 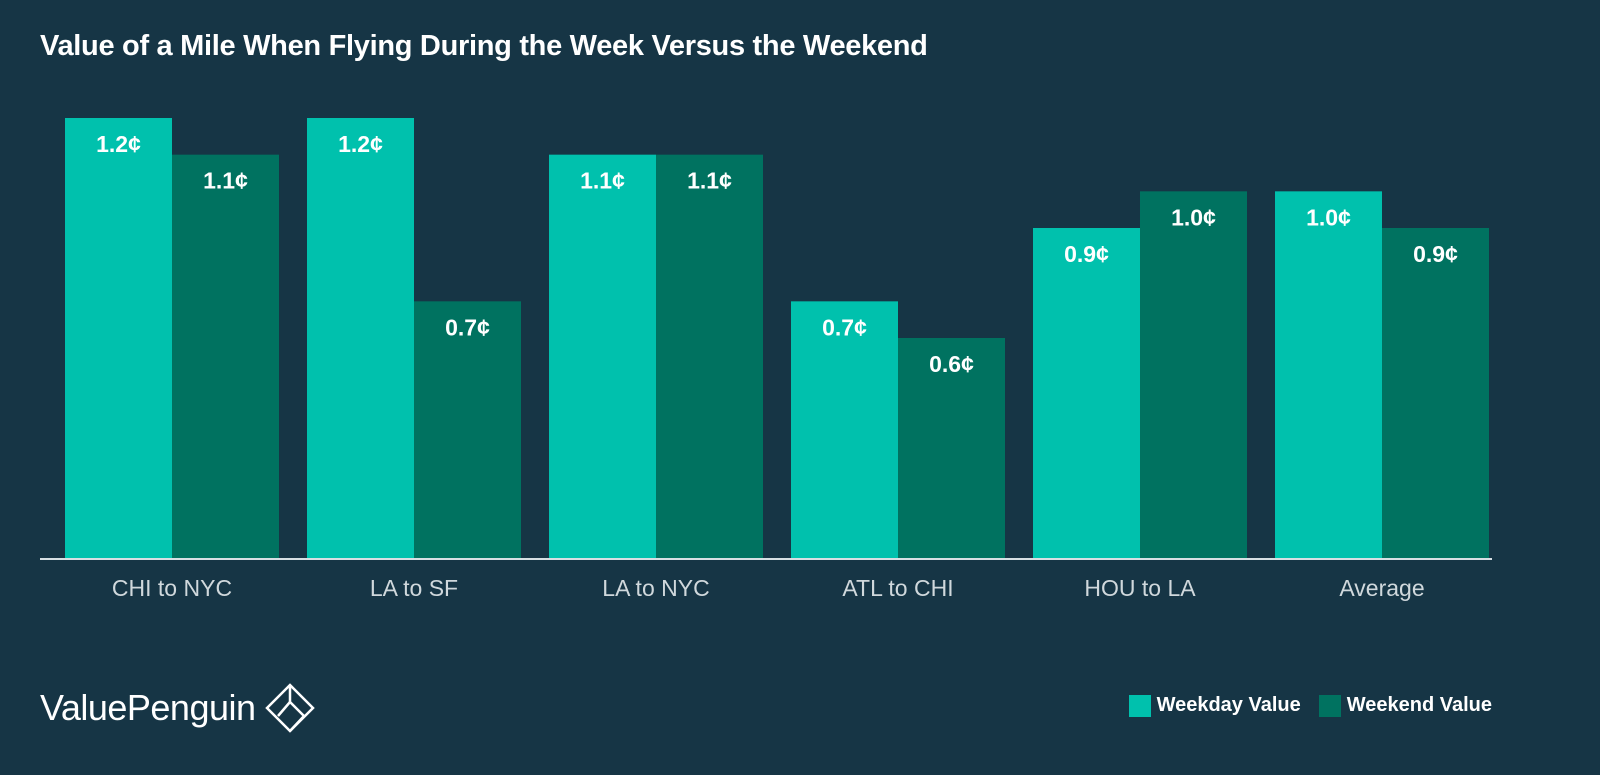 What do you see at coordinates (289, 708) in the screenshot?
I see `diamond-penguin-icon` at bounding box center [289, 708].